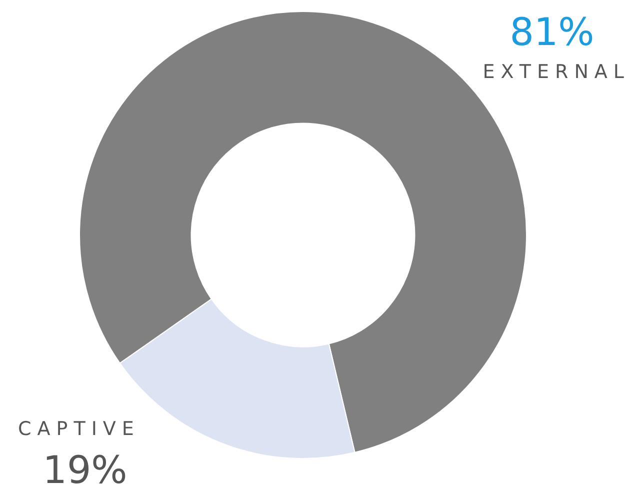 The height and width of the screenshot is (488, 635). Describe the element at coordinates (79, 429) in the screenshot. I see `slice-label: CAPTIVE` at that location.